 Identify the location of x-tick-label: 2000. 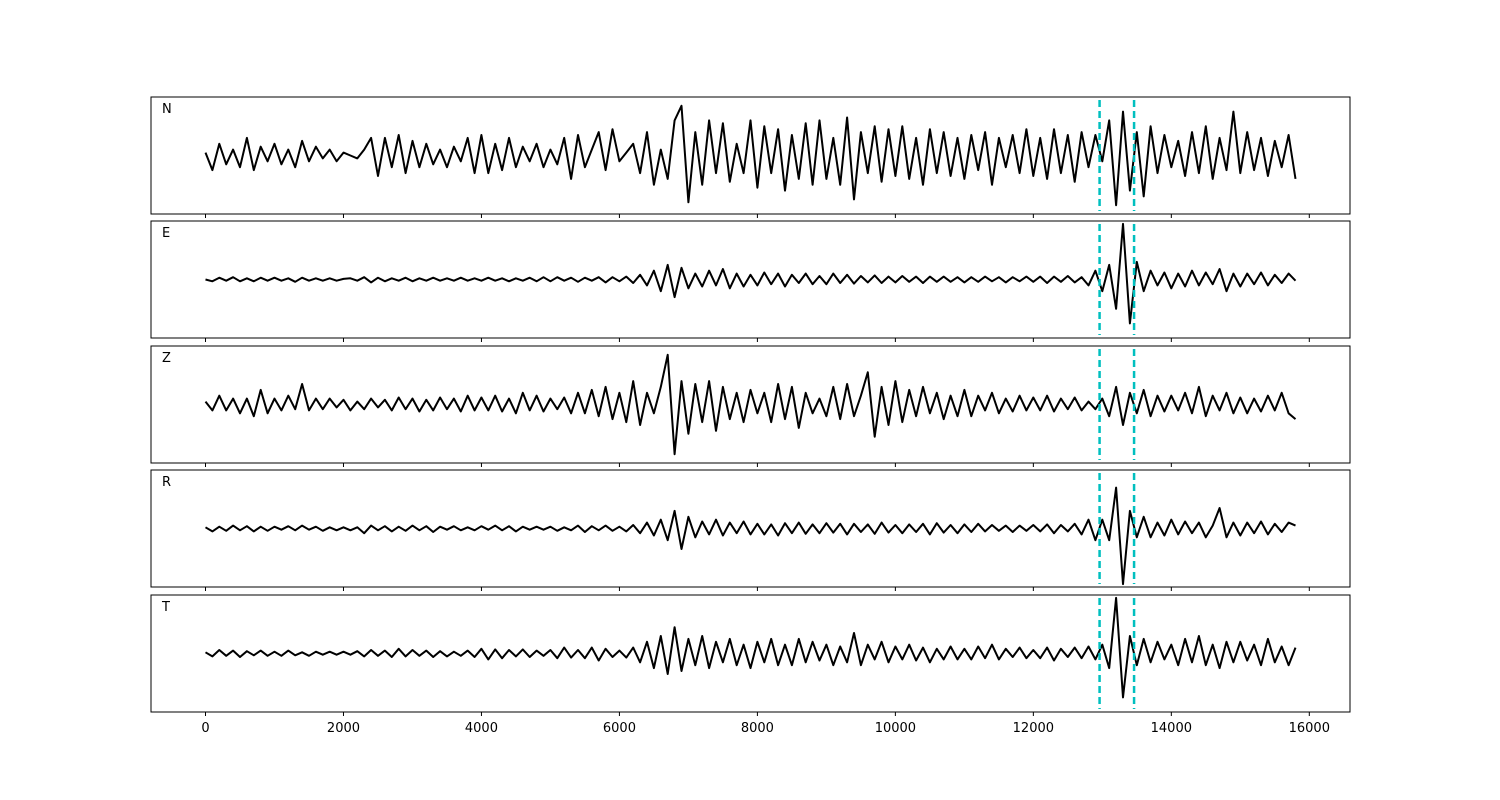
(343, 728).